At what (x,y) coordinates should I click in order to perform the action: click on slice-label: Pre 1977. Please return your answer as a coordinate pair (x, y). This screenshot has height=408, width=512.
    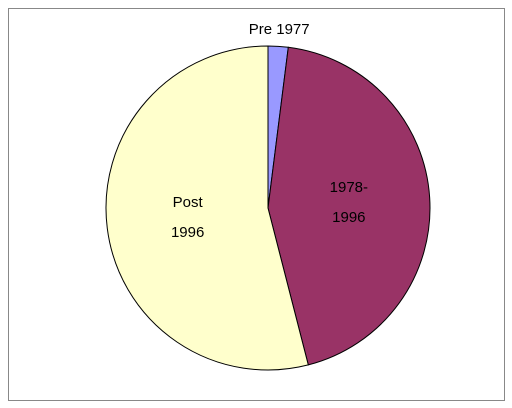
    Looking at the image, I should click on (279, 29).